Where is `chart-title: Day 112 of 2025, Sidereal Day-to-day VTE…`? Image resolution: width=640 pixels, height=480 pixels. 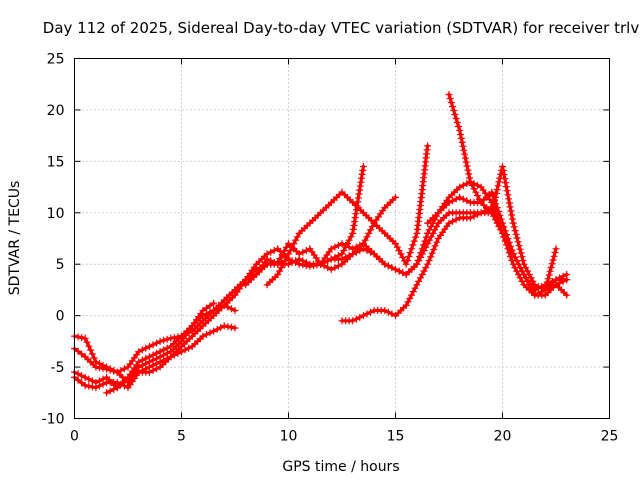
chart-title: Day 112 of 2025, Sidereal Day-to-day VTE… is located at coordinates (341, 28).